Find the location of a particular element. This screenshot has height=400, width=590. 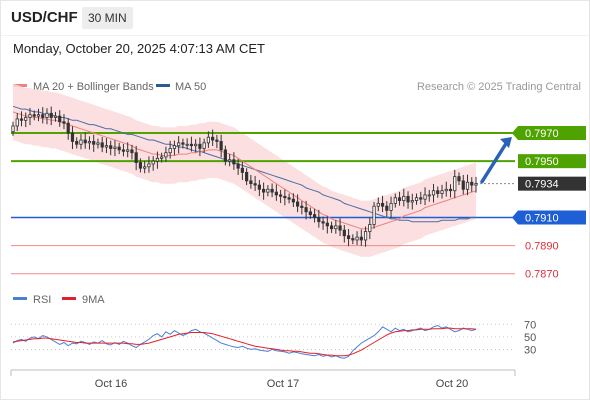

level-tag-0.7910: 0.7910 is located at coordinates (549, 217).